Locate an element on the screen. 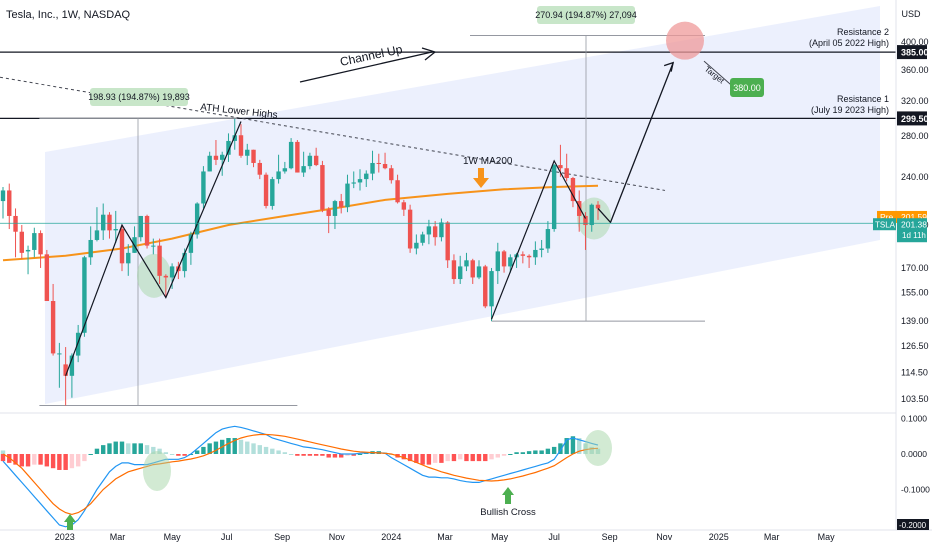 The width and height of the screenshot is (932, 550). time-tick-label: Nov is located at coordinates (664, 537).